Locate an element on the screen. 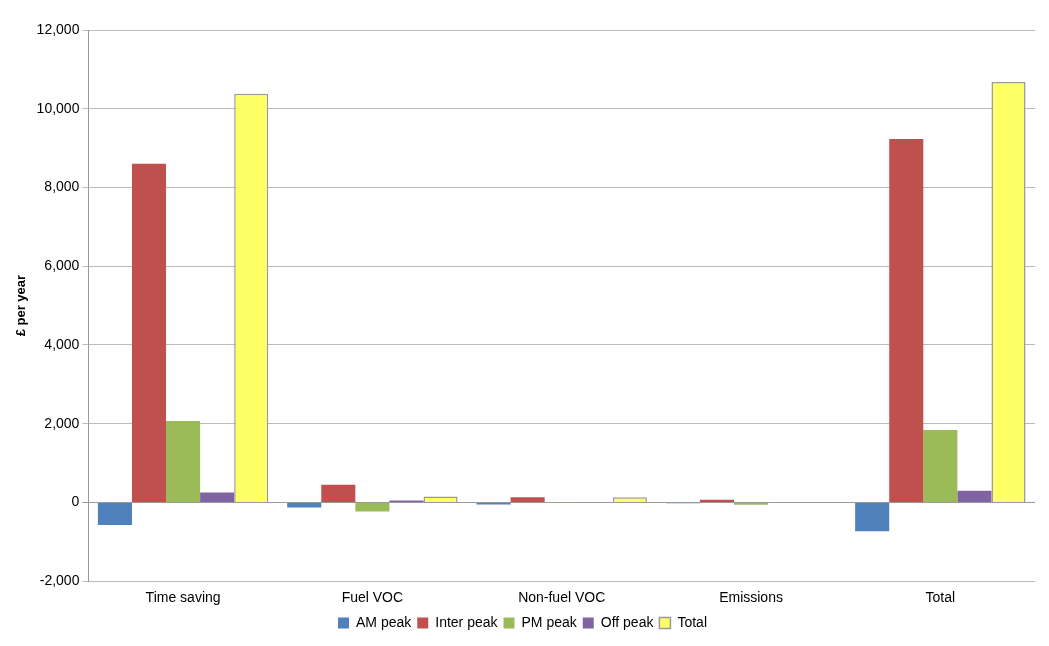 The height and width of the screenshot is (646, 1049). legend-label: Total is located at coordinates (692, 621).